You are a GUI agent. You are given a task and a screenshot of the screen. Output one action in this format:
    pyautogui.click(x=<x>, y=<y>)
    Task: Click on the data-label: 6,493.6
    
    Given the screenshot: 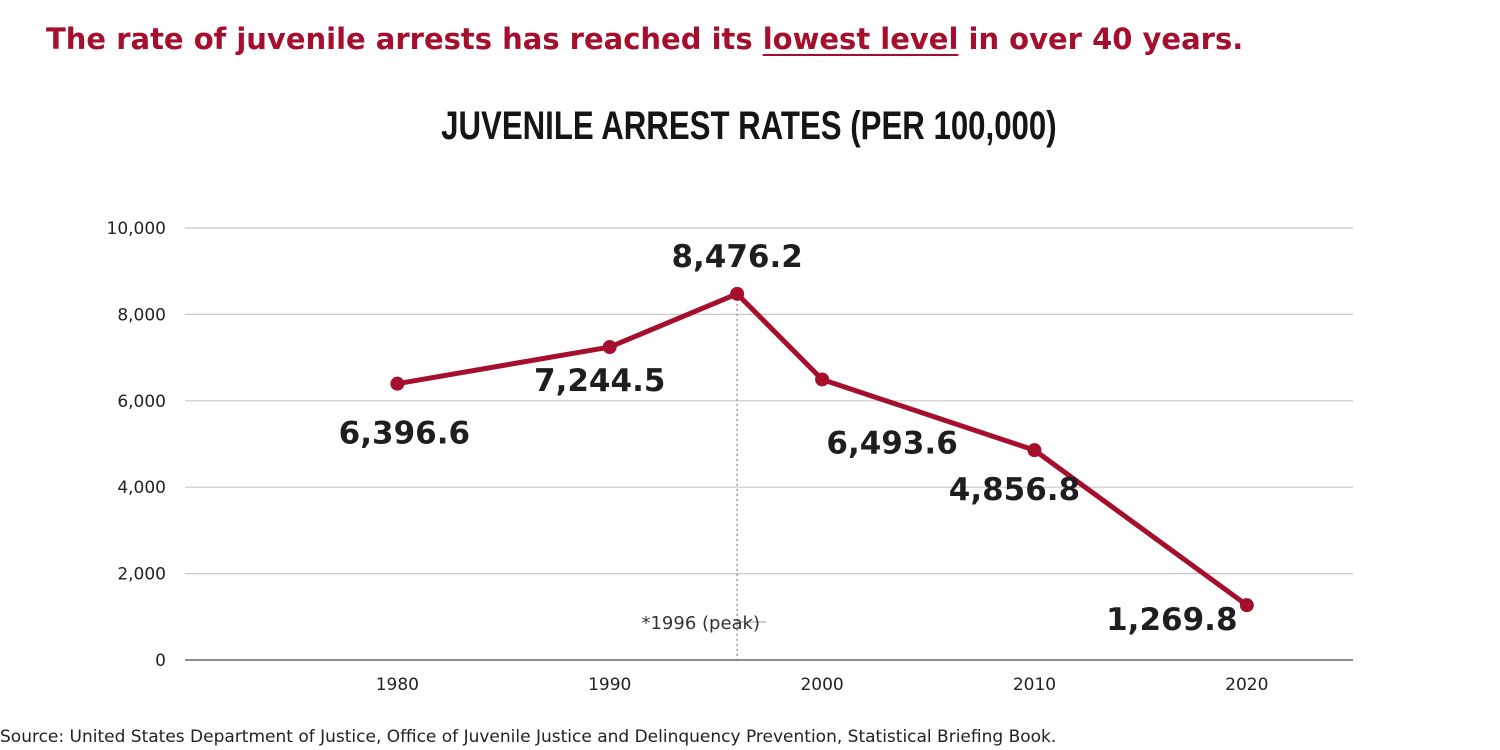 What is the action you would take?
    pyautogui.click(x=891, y=443)
    